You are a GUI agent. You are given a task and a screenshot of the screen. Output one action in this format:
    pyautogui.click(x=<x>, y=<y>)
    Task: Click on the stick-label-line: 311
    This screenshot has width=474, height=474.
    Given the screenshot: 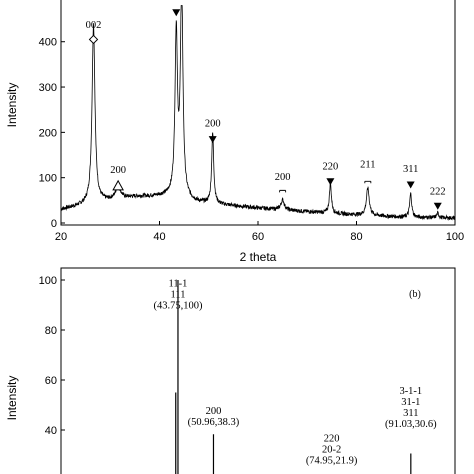 What is the action you would take?
    pyautogui.click(x=410, y=413)
    